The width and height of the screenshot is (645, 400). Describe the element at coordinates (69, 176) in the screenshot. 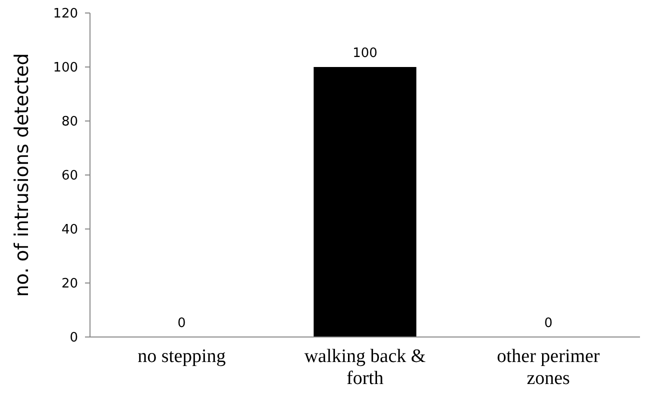

I see `y-tick-label: 60` at that location.